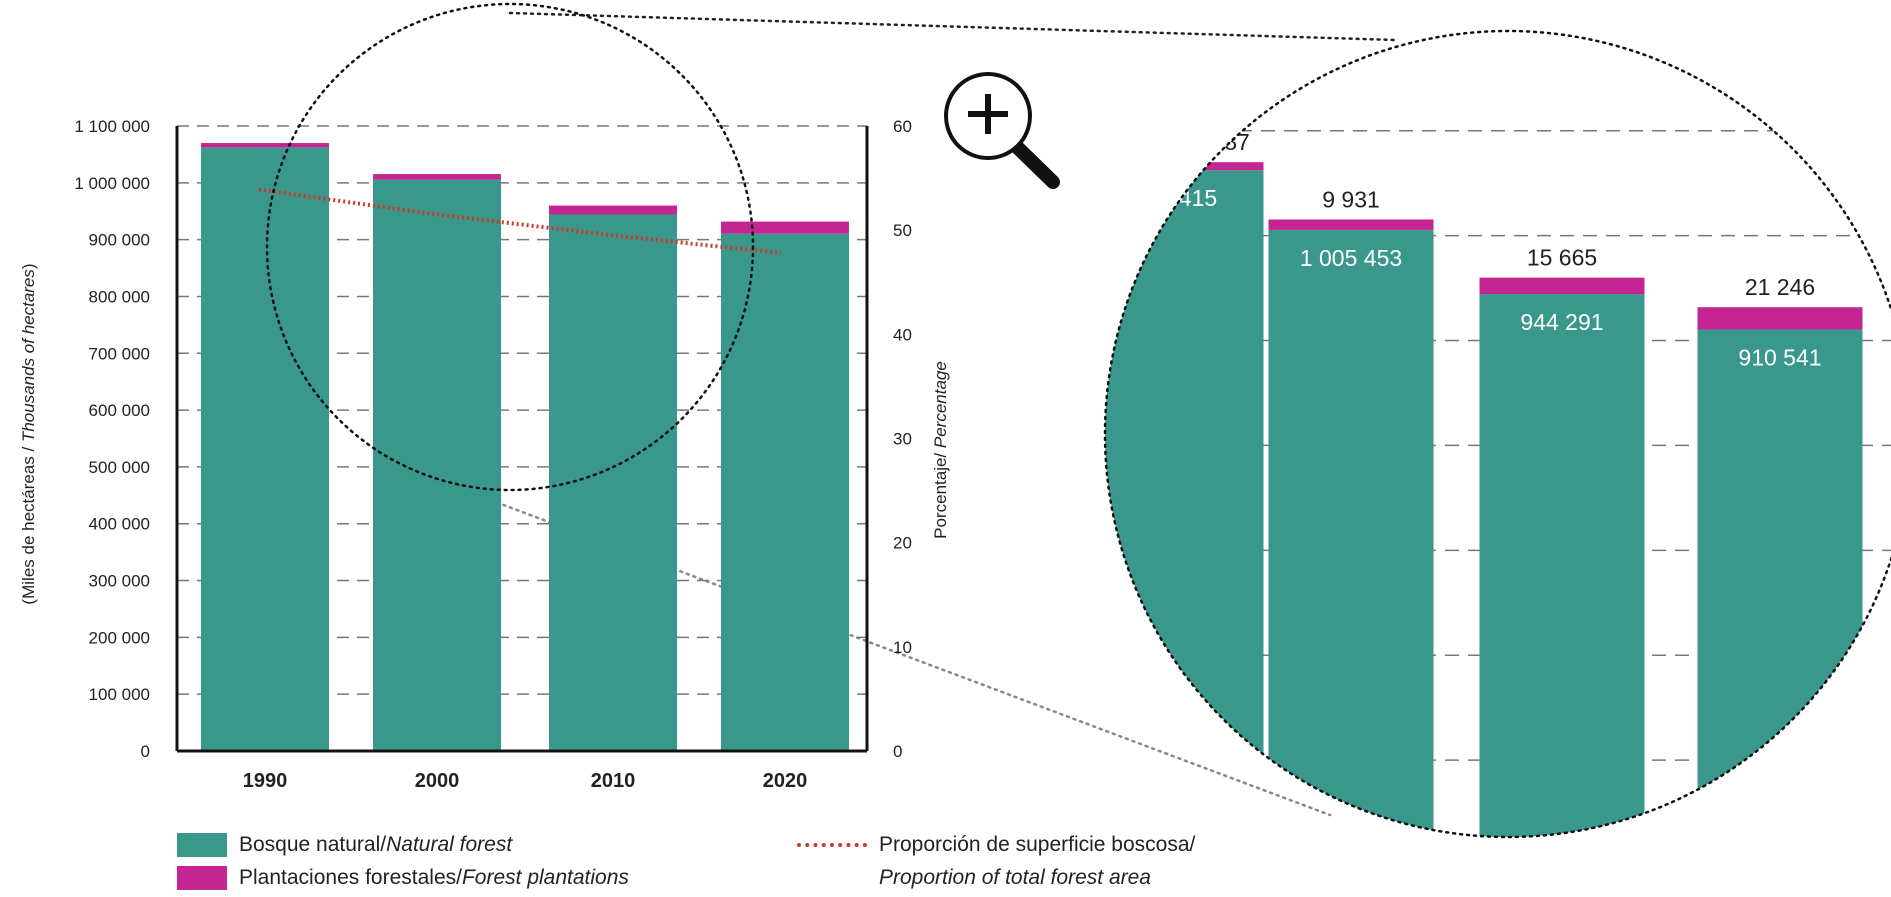  I want to click on y-tick-label: 900 000, so click(119, 240).